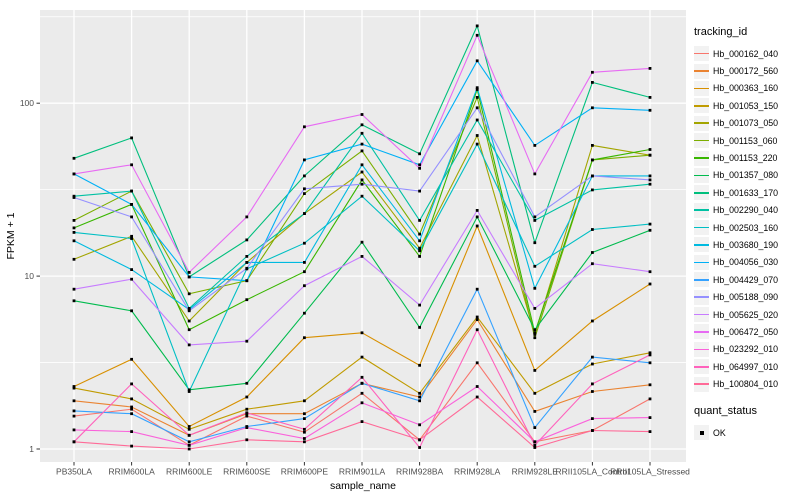  I want to click on legend-item-label: Hb_001153_060, so click(745, 140).